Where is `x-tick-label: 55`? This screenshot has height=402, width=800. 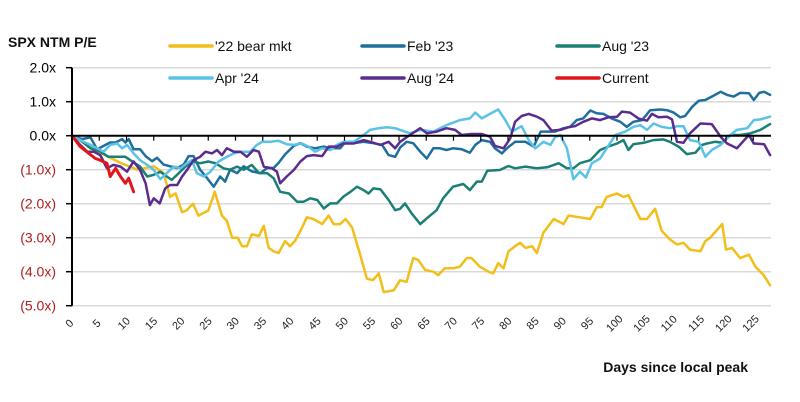
x-tick-label: 55 is located at coordinates (369, 323).